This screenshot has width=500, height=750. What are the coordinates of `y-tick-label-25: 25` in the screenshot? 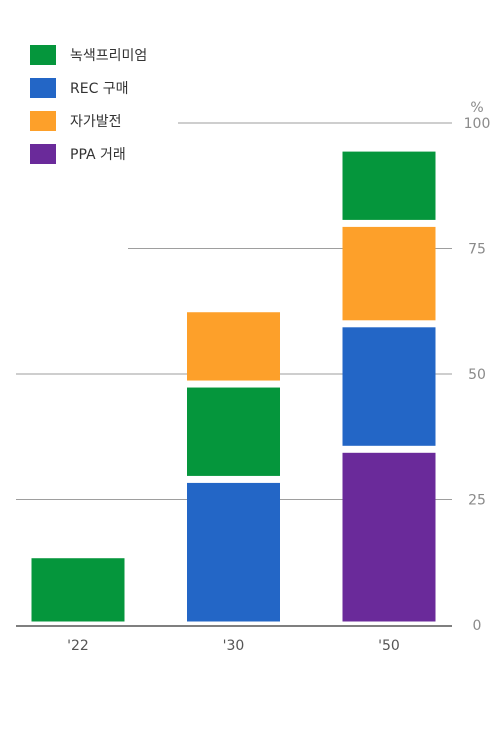 It's located at (477, 501).